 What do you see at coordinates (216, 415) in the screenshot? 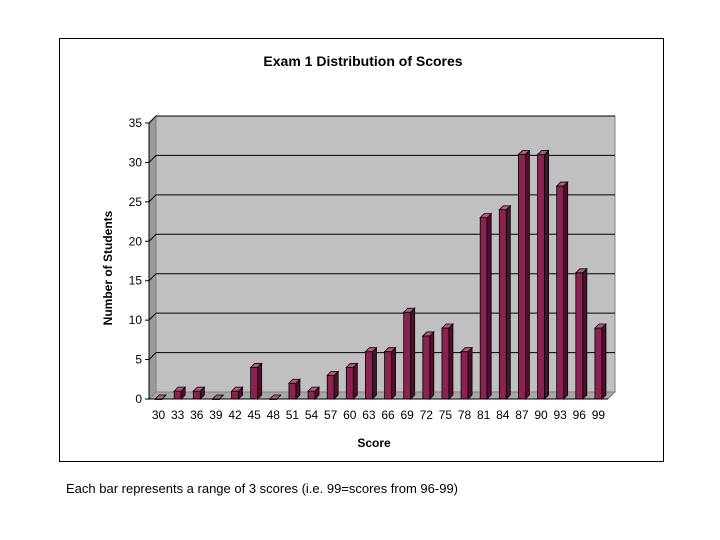
I see `x-tick-label: 39` at bounding box center [216, 415].